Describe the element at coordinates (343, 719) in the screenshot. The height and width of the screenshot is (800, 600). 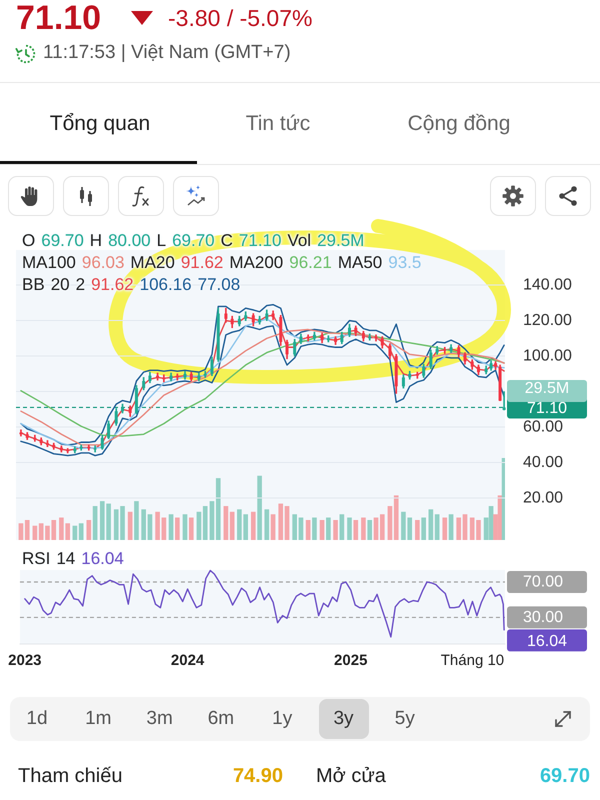
I see `text: 3y` at that location.